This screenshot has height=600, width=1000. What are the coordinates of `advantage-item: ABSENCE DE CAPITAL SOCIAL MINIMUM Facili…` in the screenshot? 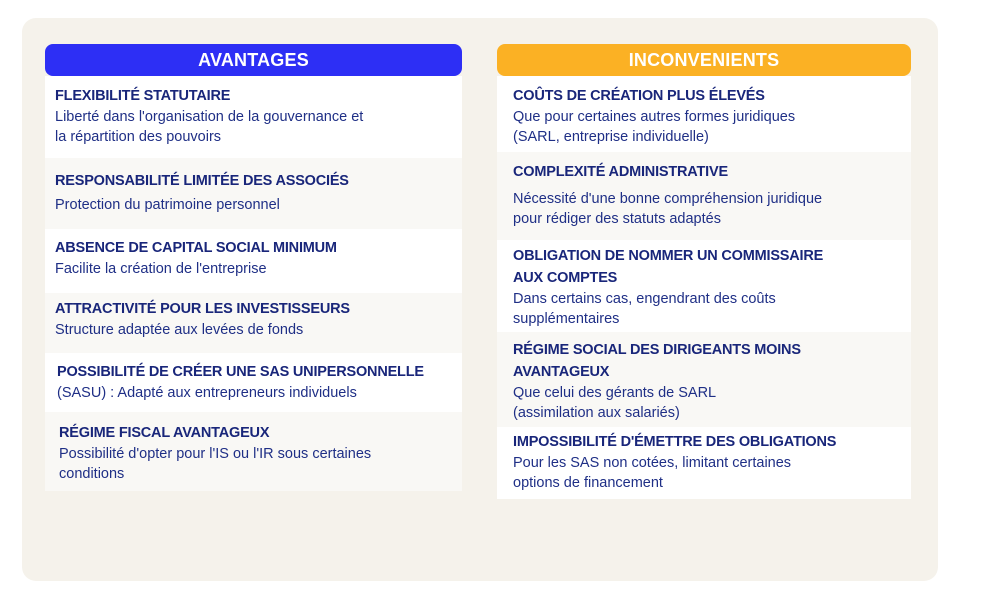 It's located at (253, 261).